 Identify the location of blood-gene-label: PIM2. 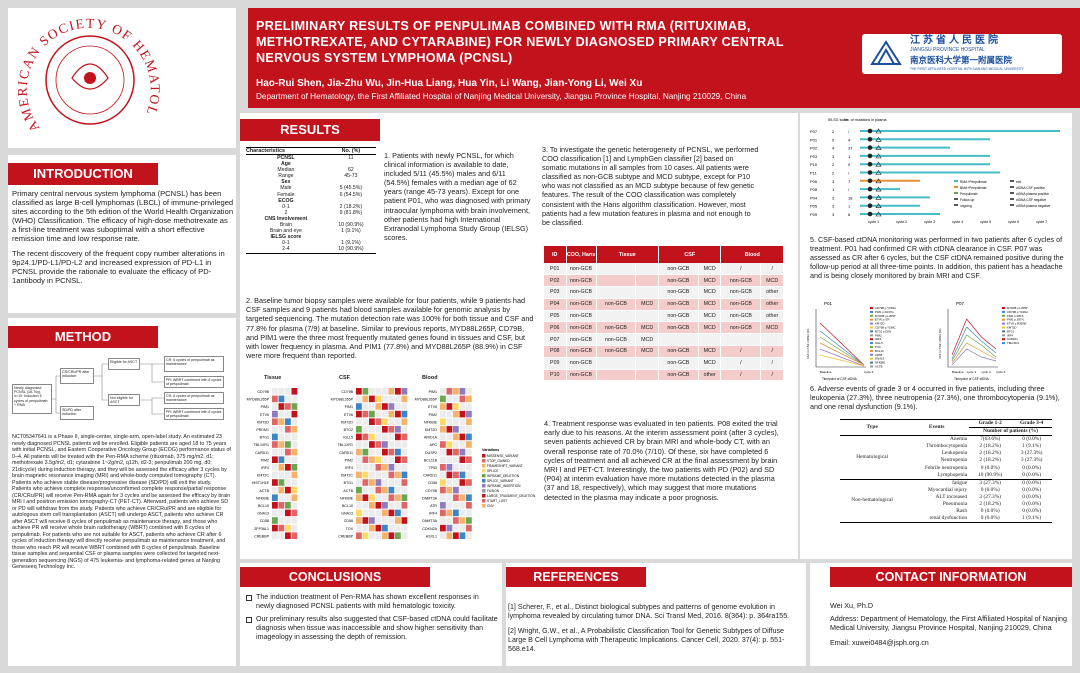
(433, 415).